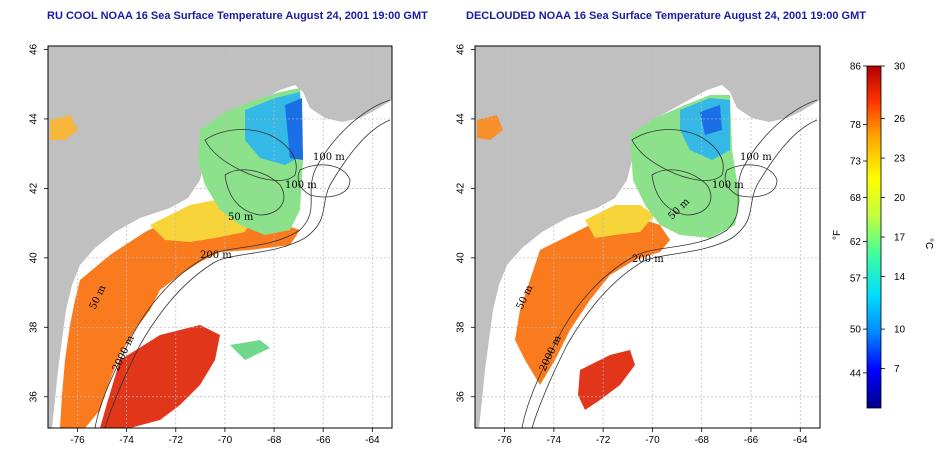 The image size is (950, 475). I want to click on contour-label: 50 m, so click(241, 217).